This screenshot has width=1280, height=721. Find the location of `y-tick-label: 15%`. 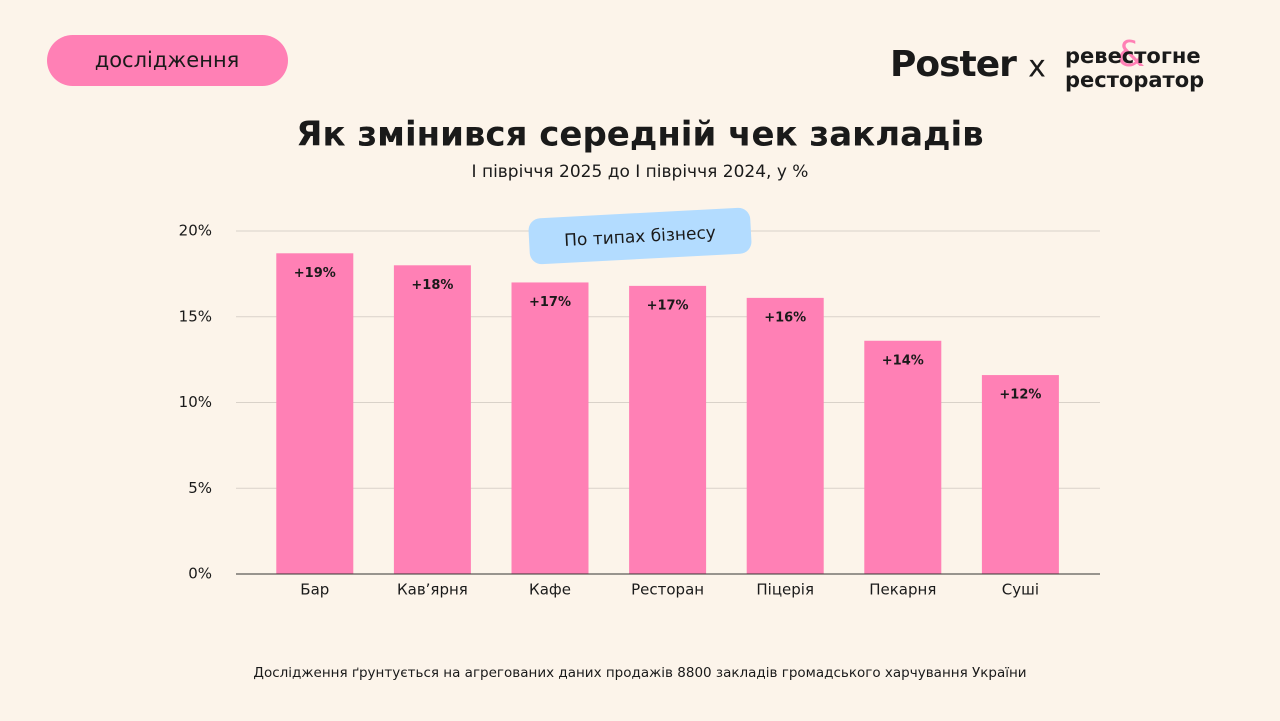

y-tick-label: 15% is located at coordinates (195, 316).